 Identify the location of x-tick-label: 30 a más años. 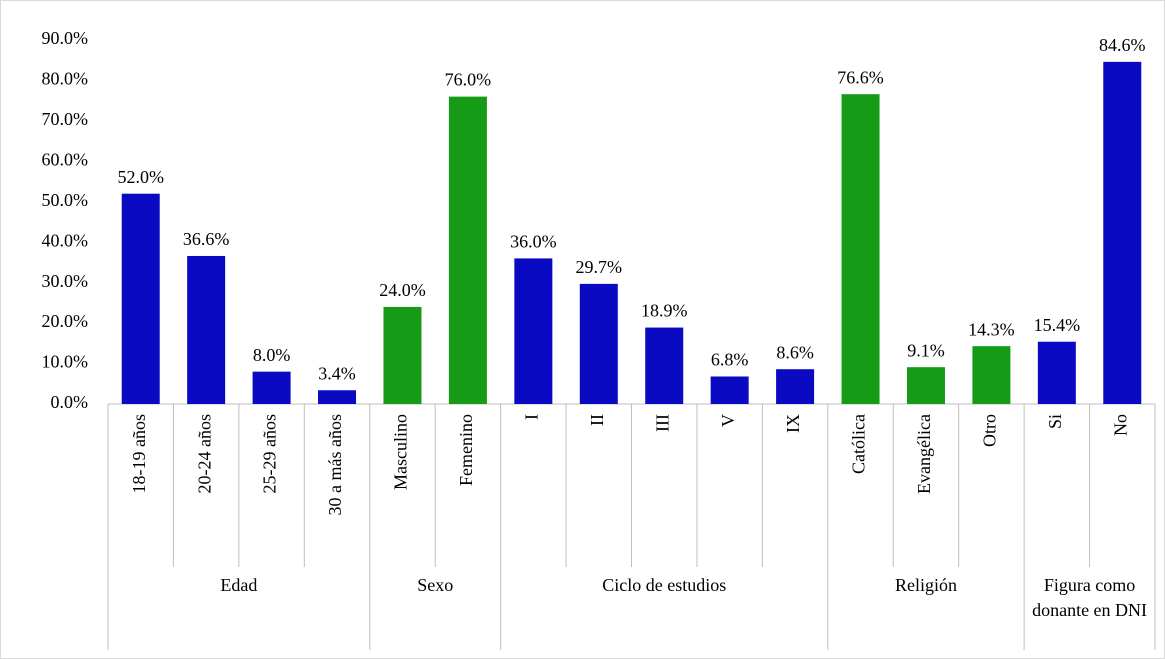
(335, 464).